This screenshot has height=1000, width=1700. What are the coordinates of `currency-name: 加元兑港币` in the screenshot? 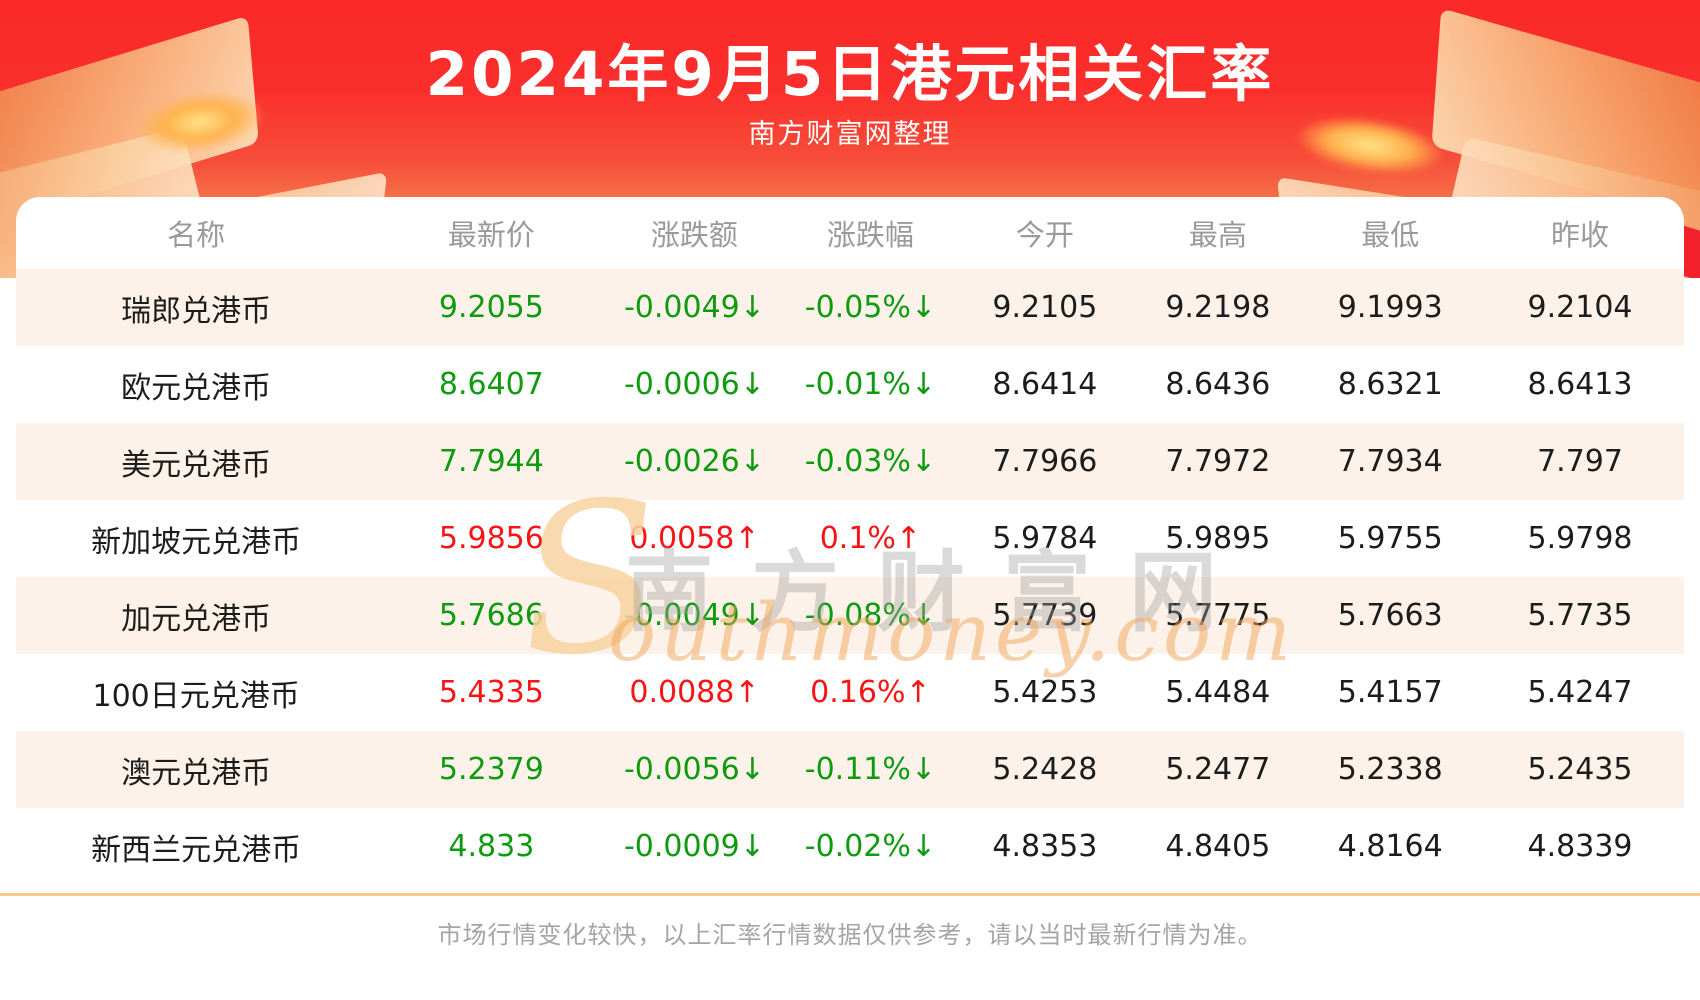 It's located at (196, 619).